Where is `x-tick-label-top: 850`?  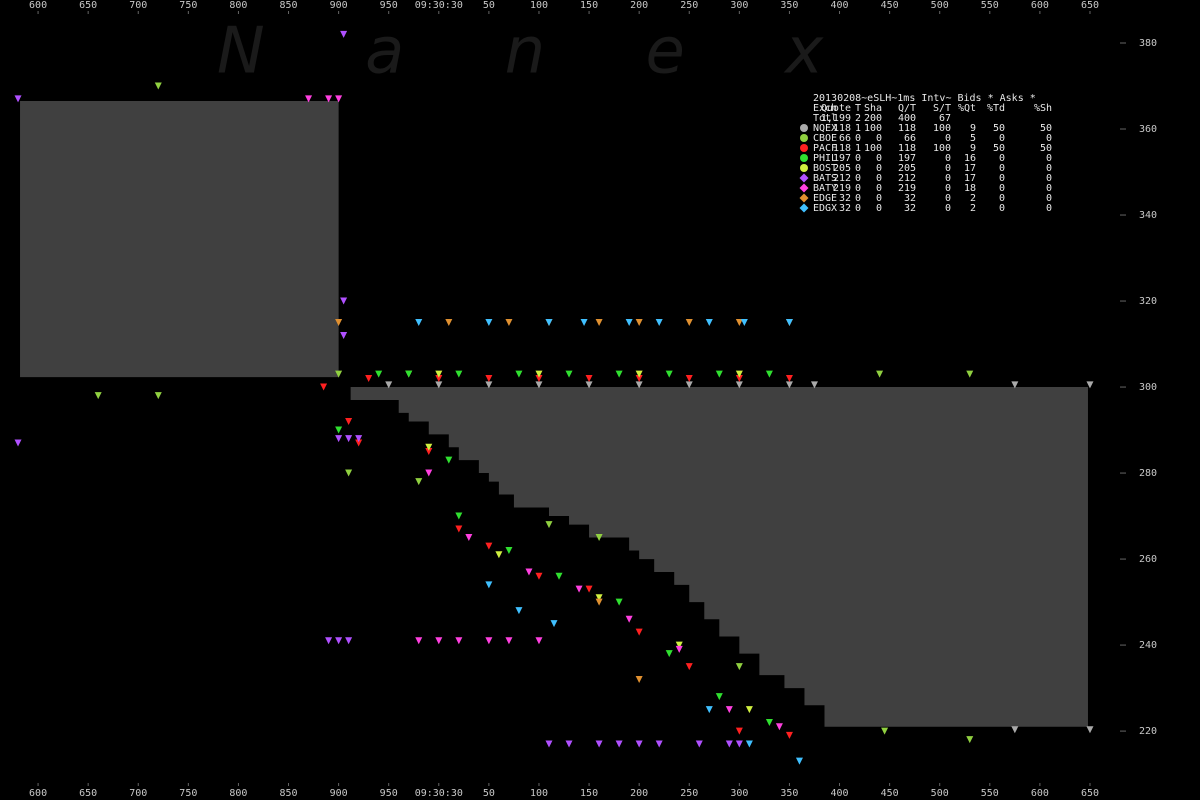 x-tick-label-top: 850 is located at coordinates (288, 5).